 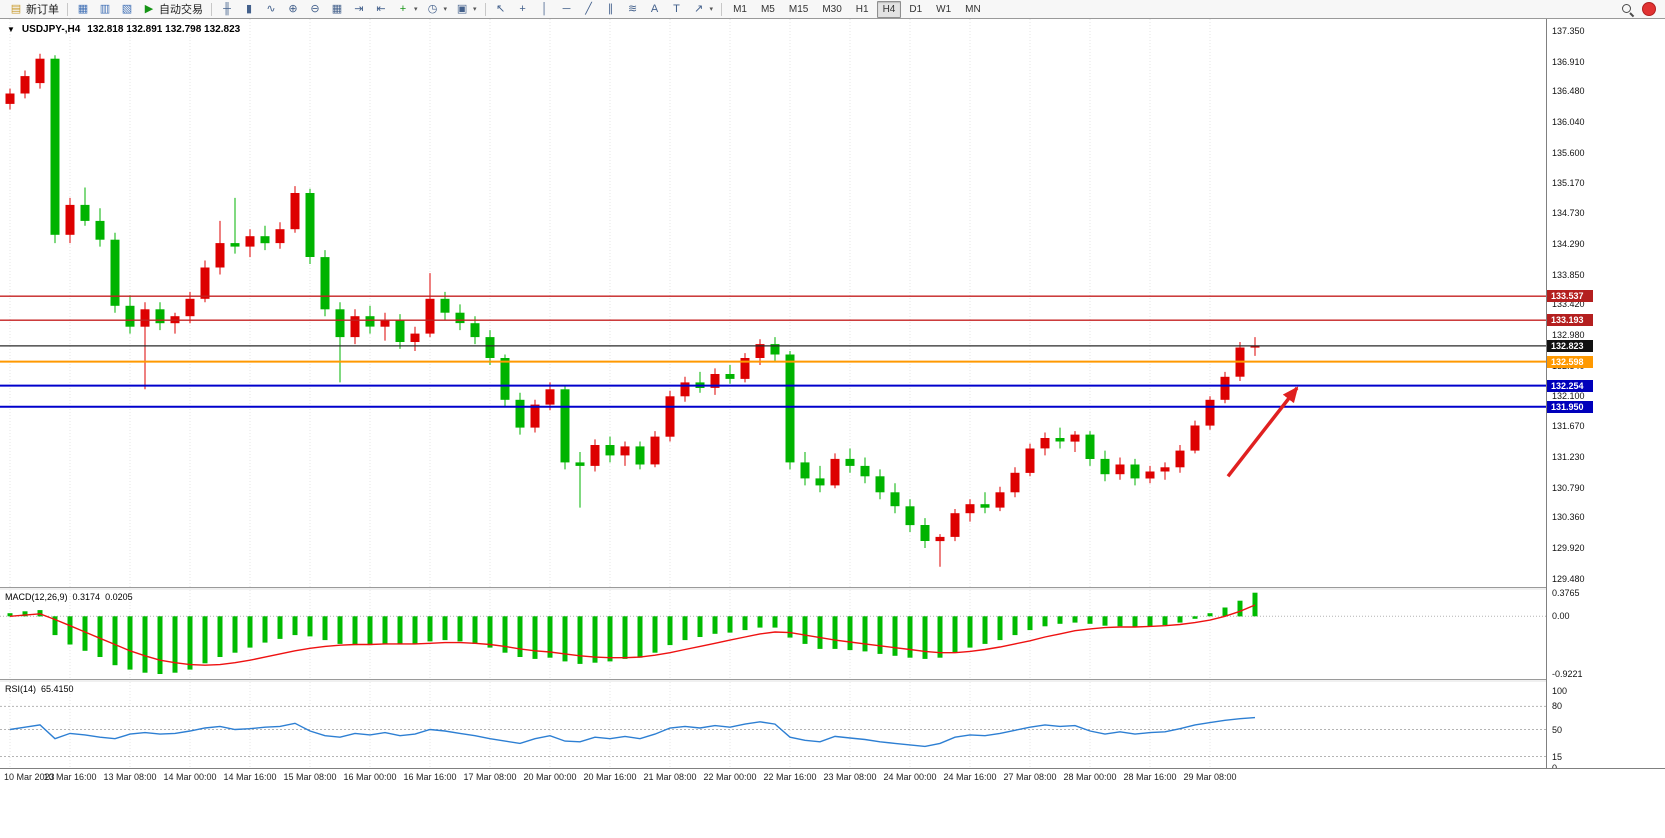 I want to click on data-window-button: ▥, so click(x=105, y=9).